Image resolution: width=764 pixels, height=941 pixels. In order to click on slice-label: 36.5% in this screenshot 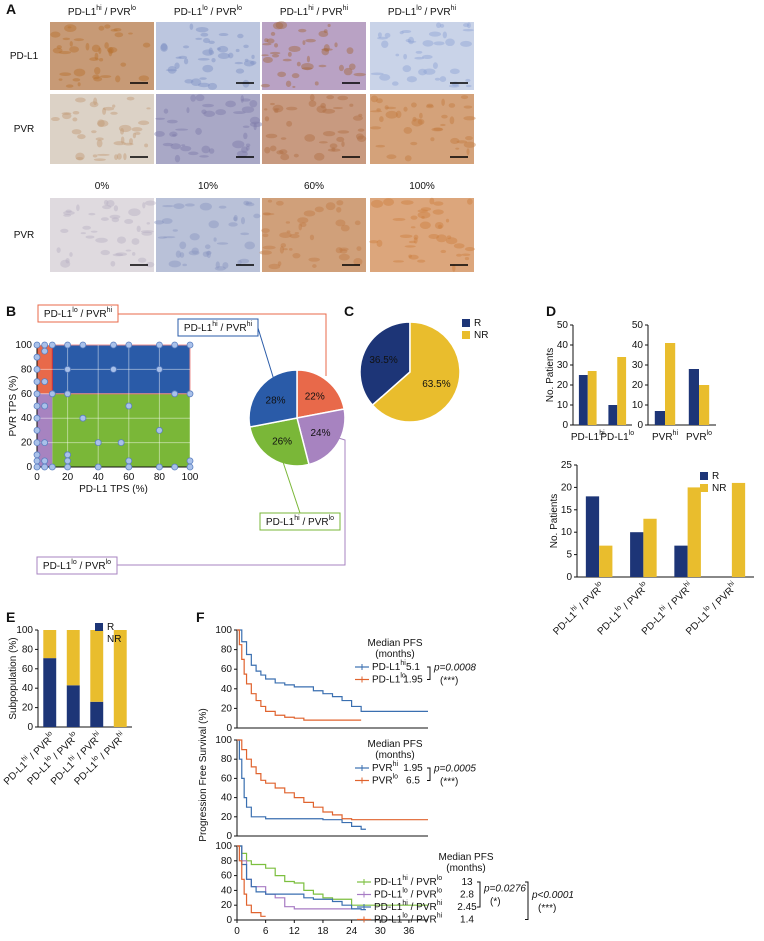, I will do `click(383, 360)`.